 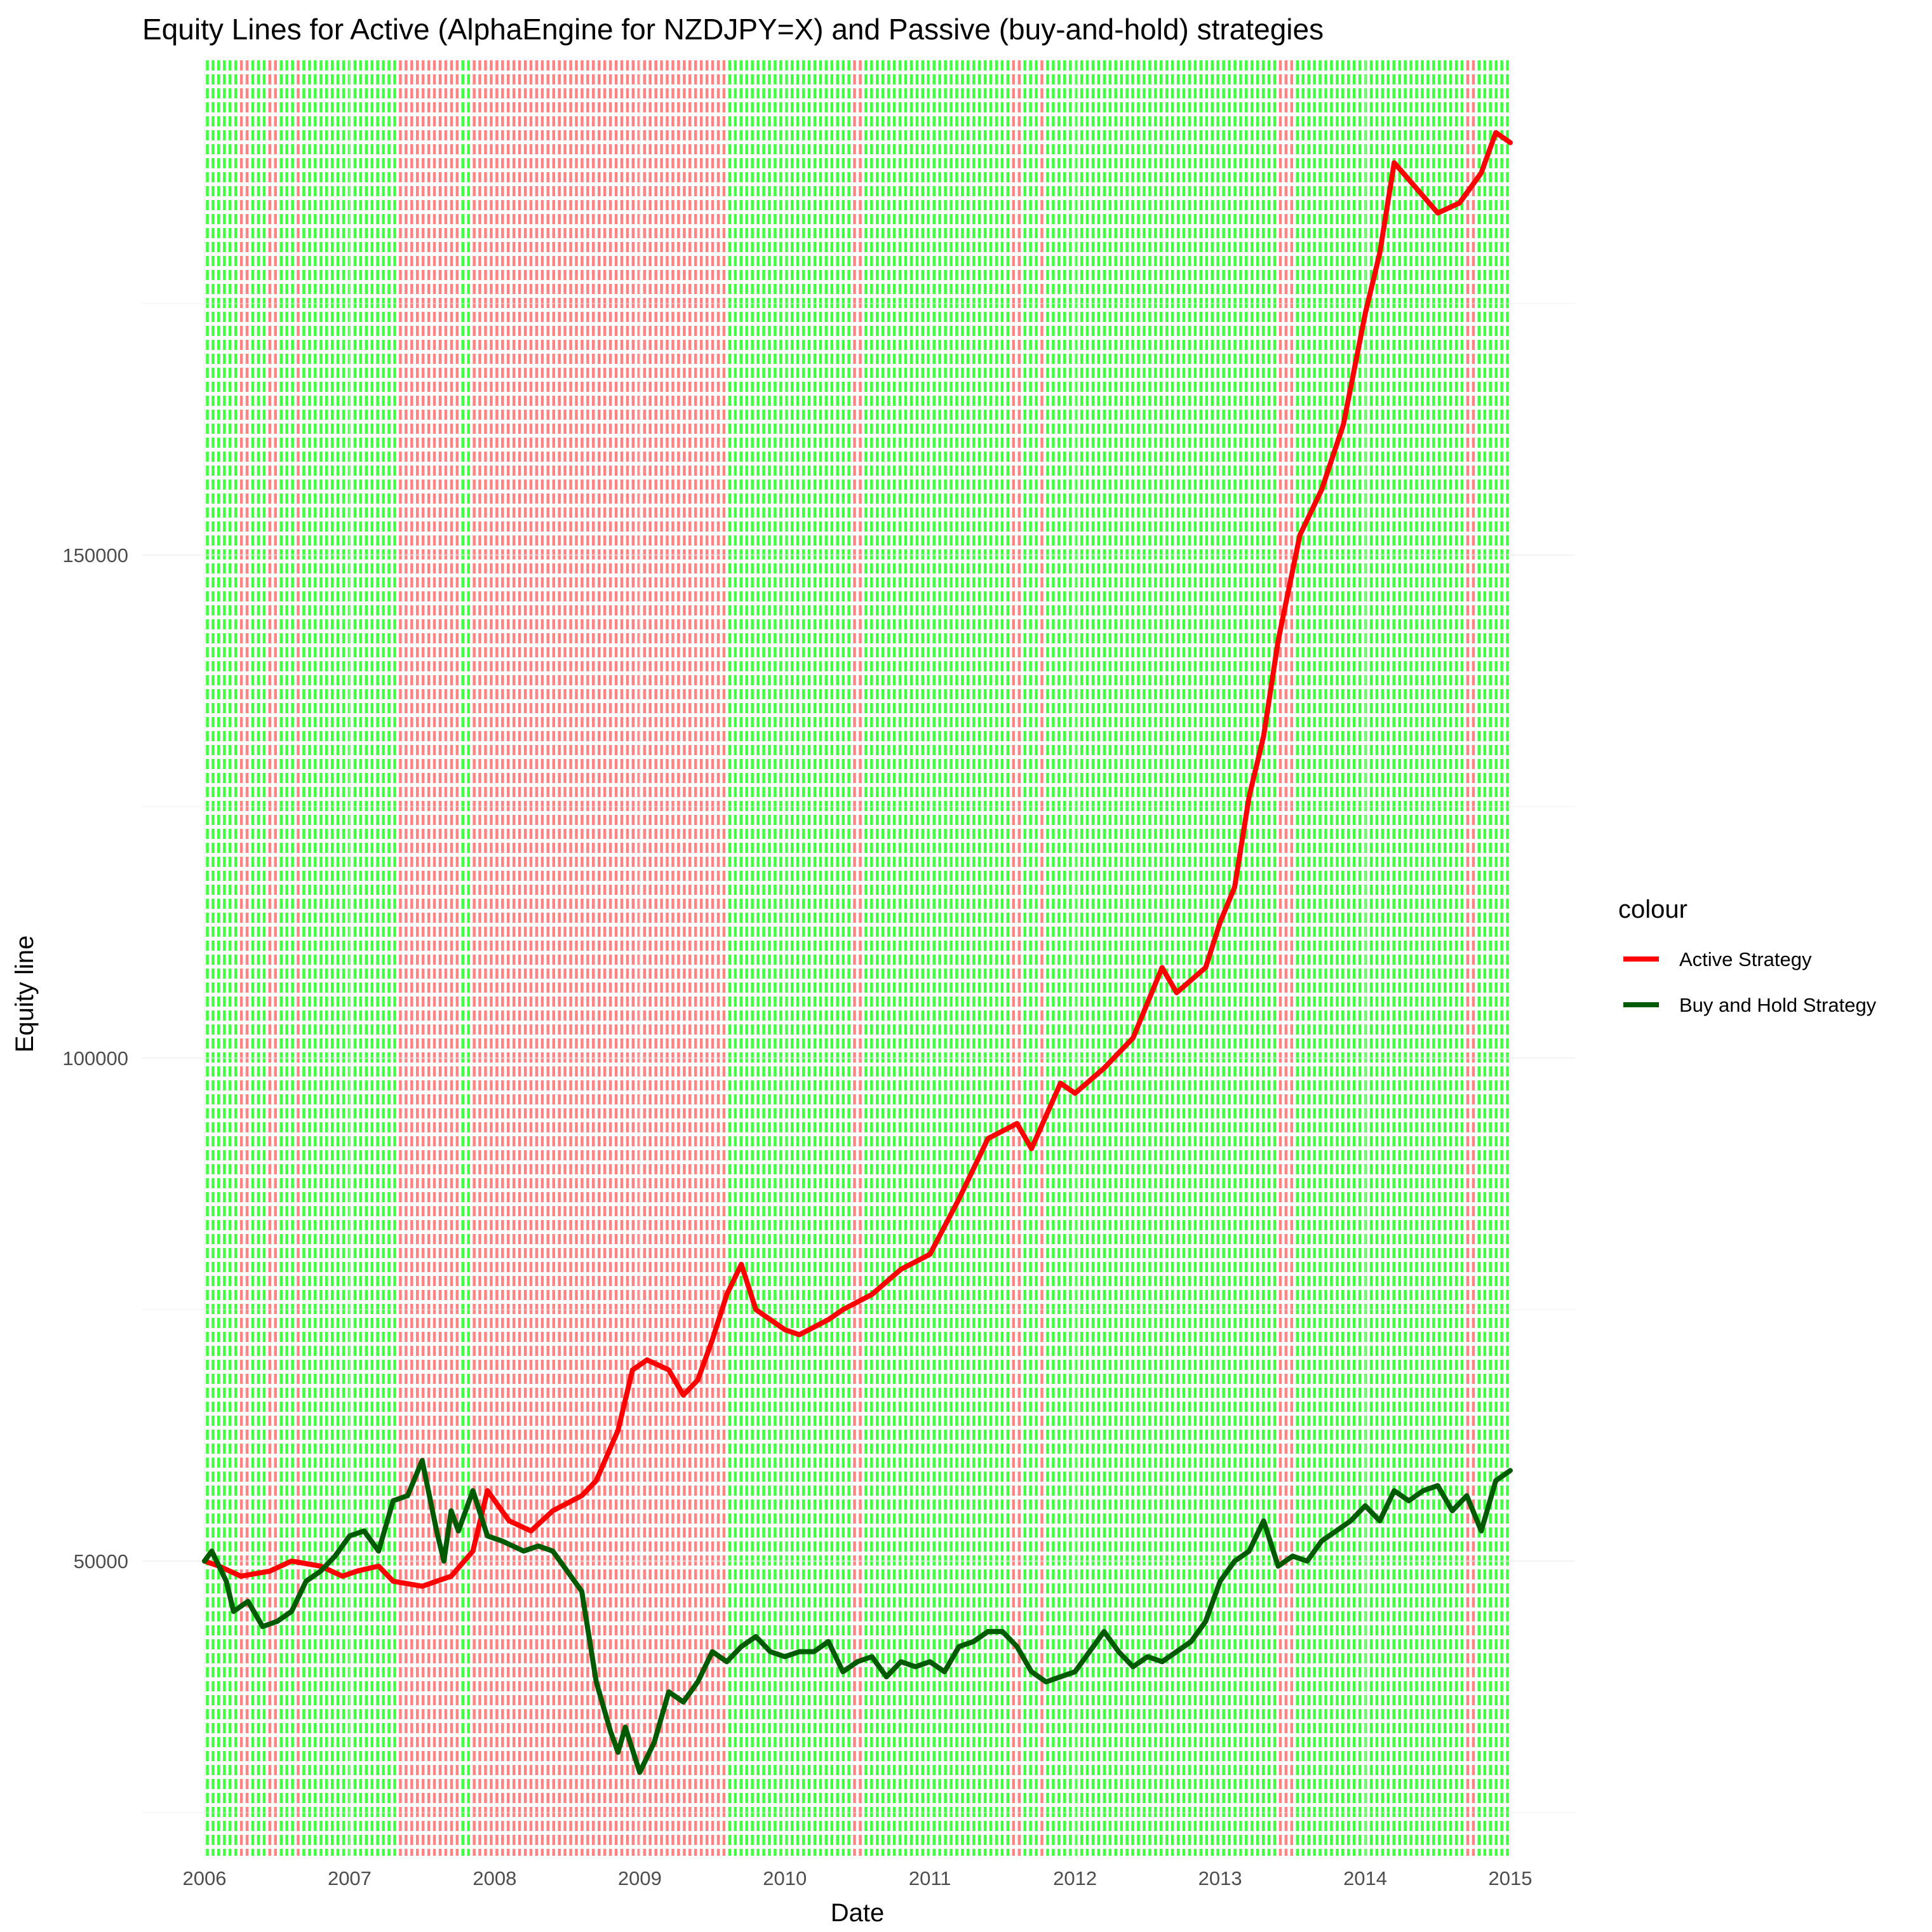 What do you see at coordinates (785, 1878) in the screenshot?
I see `x-tick-label: 2010` at bounding box center [785, 1878].